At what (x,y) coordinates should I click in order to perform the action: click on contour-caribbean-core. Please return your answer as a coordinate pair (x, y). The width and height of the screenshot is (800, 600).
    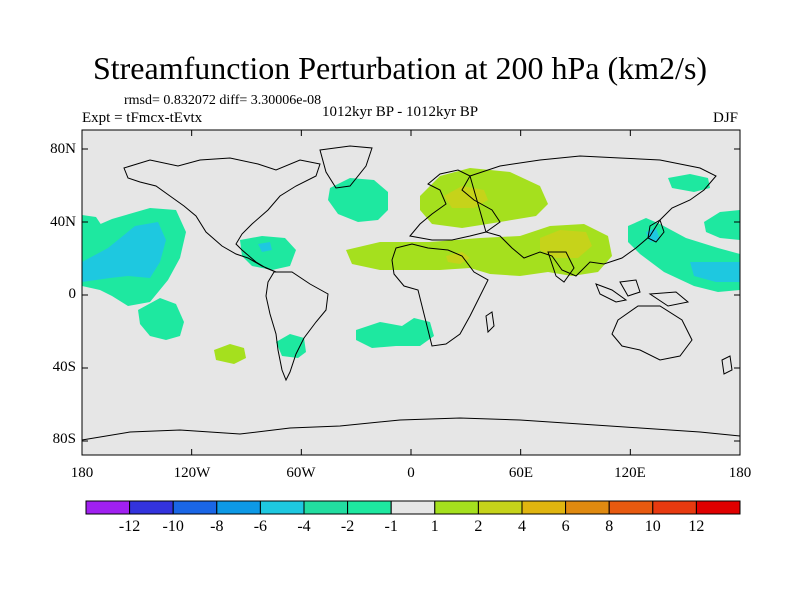
    Looking at the image, I should click on (265, 247).